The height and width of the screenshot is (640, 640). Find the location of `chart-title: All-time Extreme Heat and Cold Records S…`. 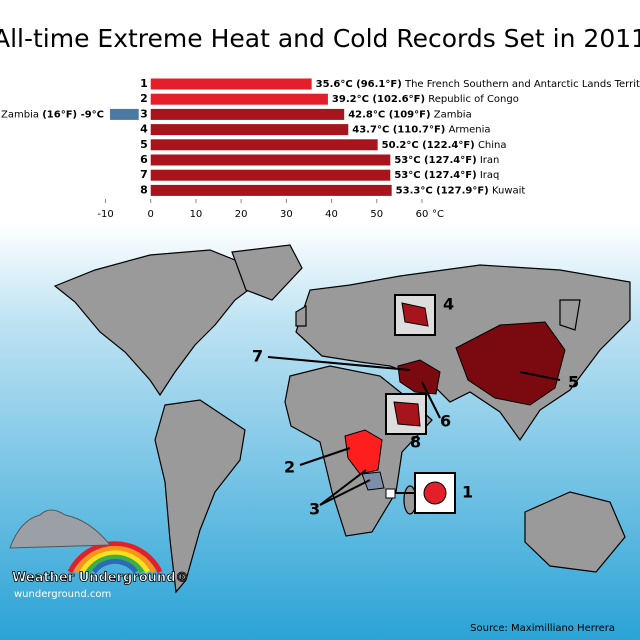

chart-title: All-time Extreme Heat and Cold Records S… is located at coordinates (320, 38).